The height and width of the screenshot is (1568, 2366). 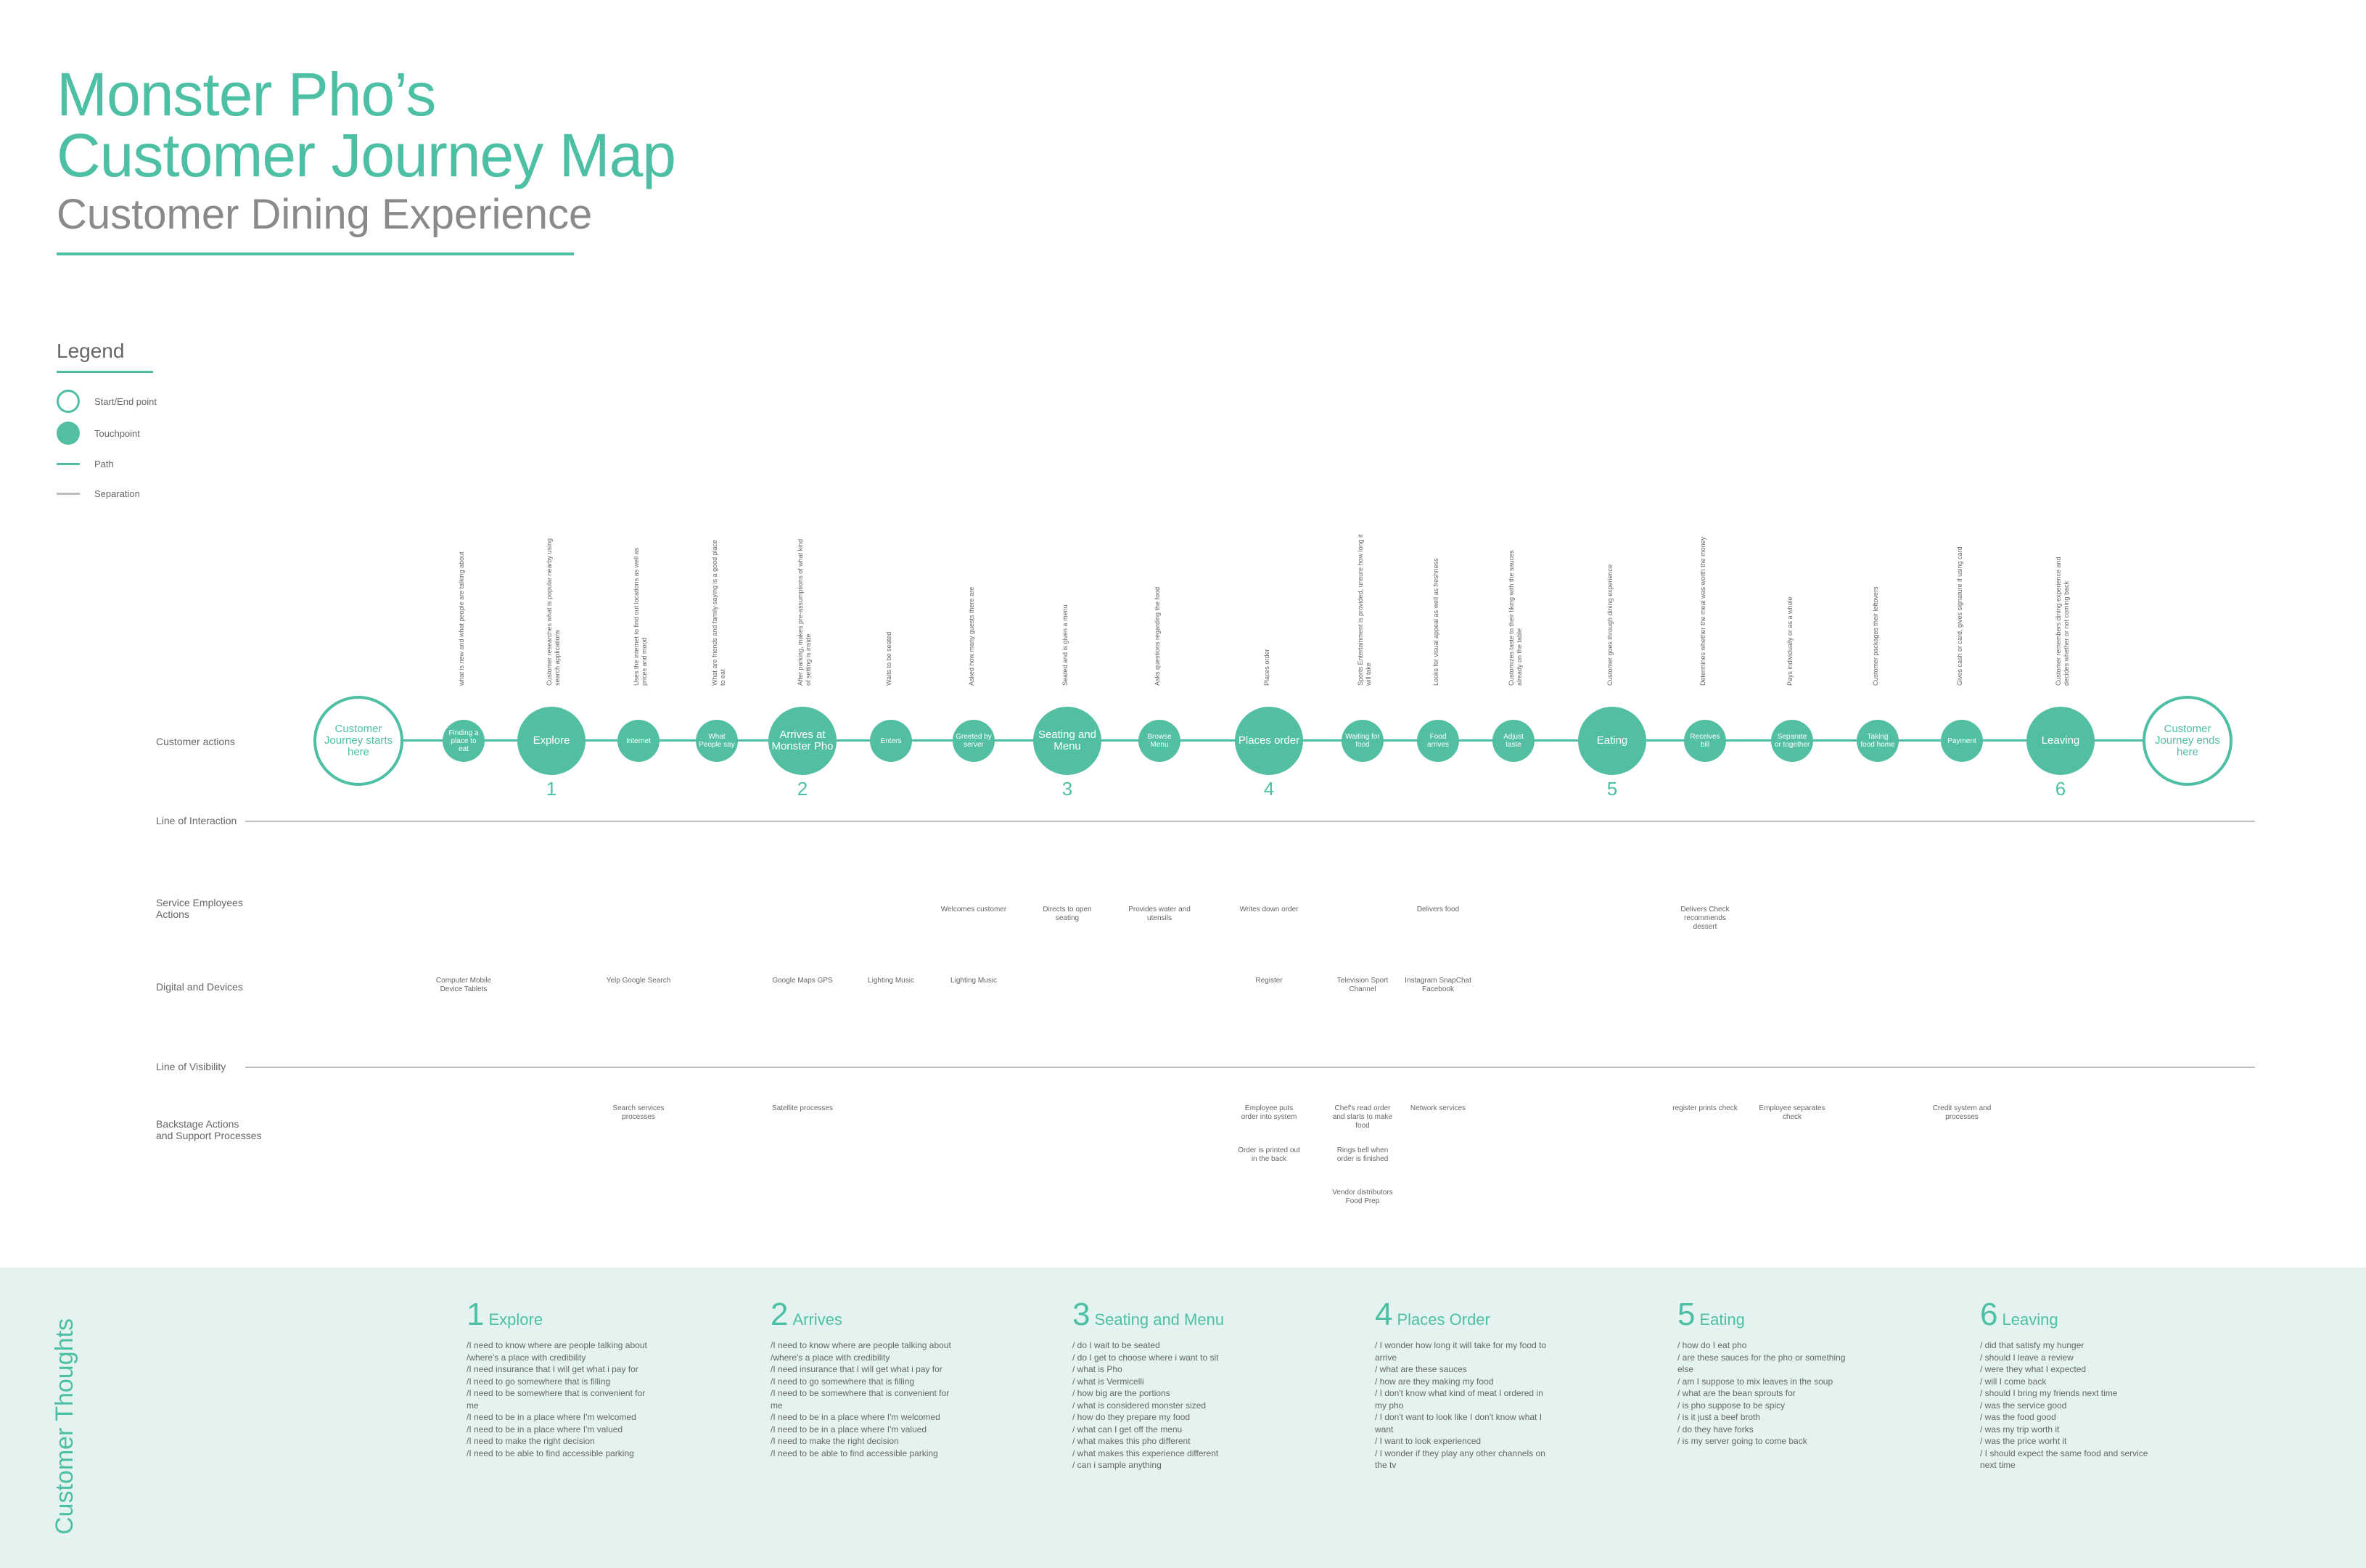 I want to click on touchpoint-note: Customer goes through dining experience, so click(x=1610, y=625).